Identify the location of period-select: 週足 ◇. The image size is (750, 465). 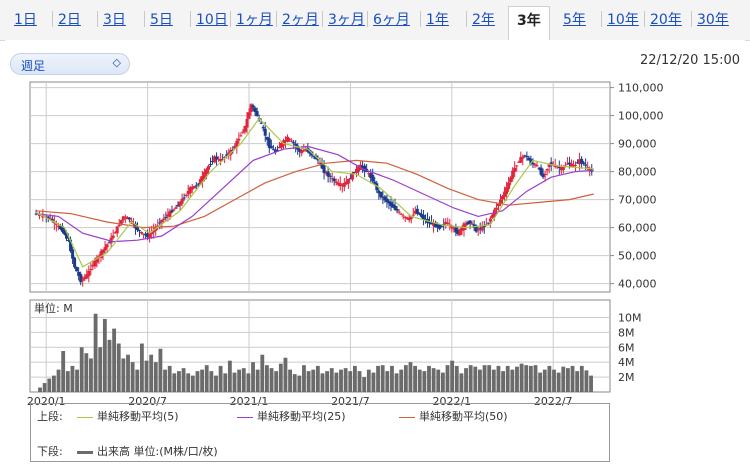
(70, 64).